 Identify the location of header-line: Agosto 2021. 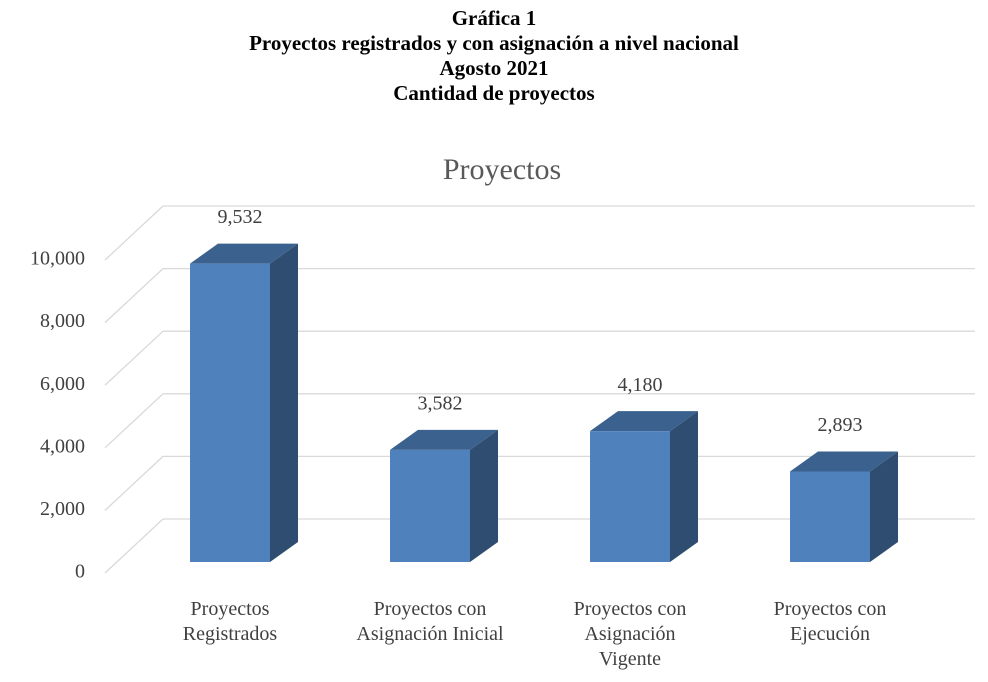
(493, 68).